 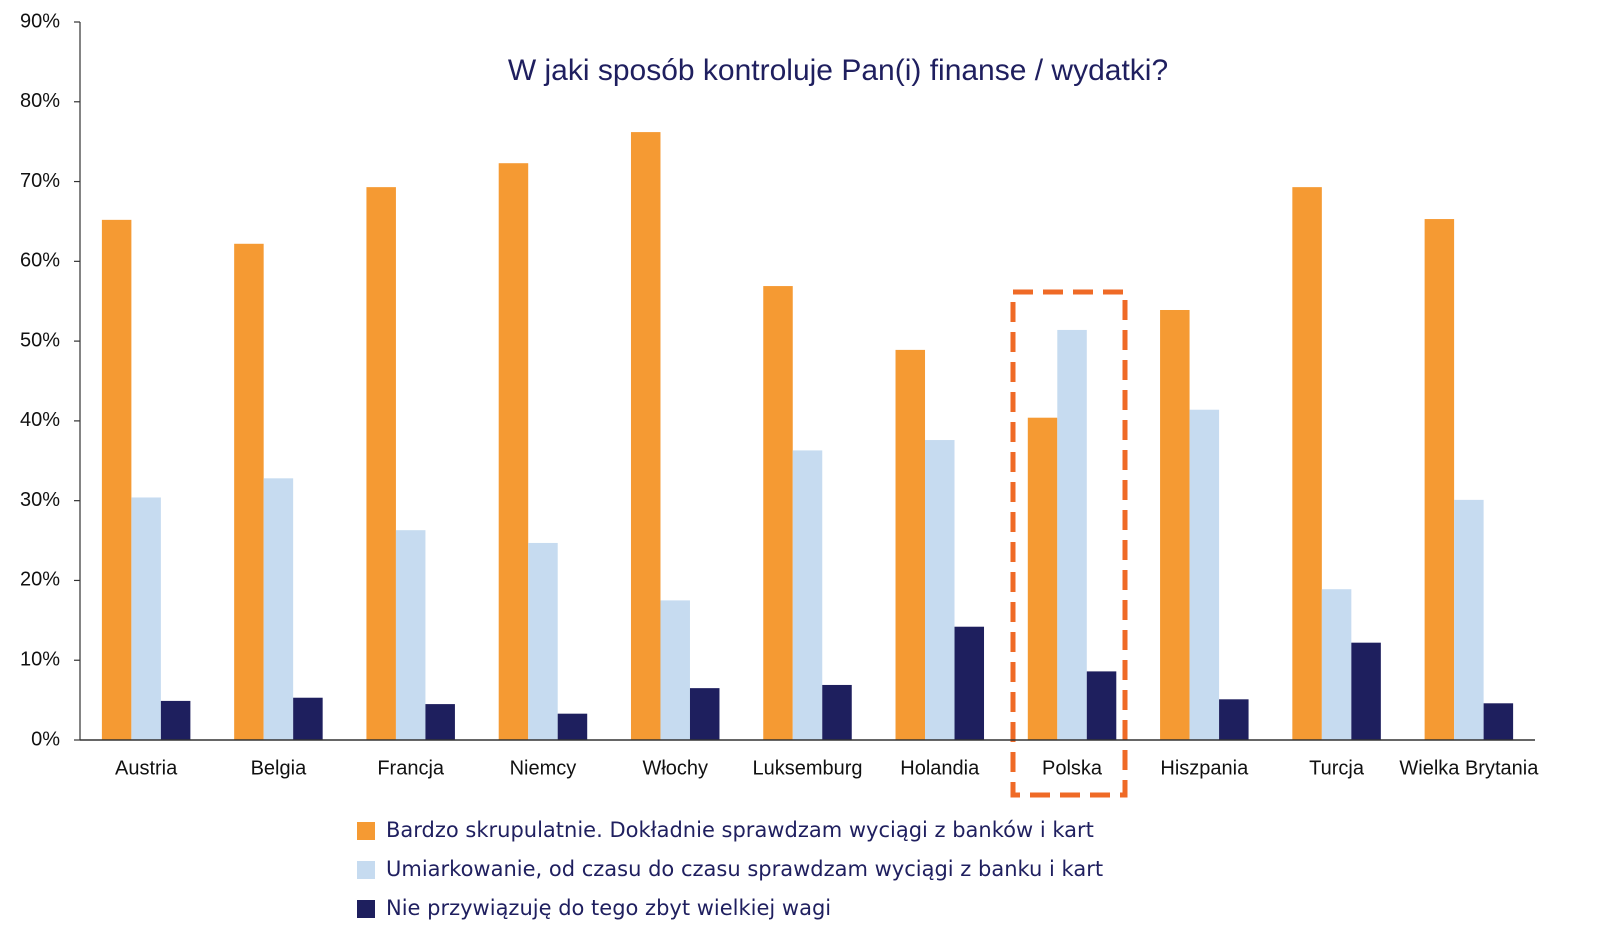 What do you see at coordinates (45, 739) in the screenshot?
I see `y-tick-label: 0%` at bounding box center [45, 739].